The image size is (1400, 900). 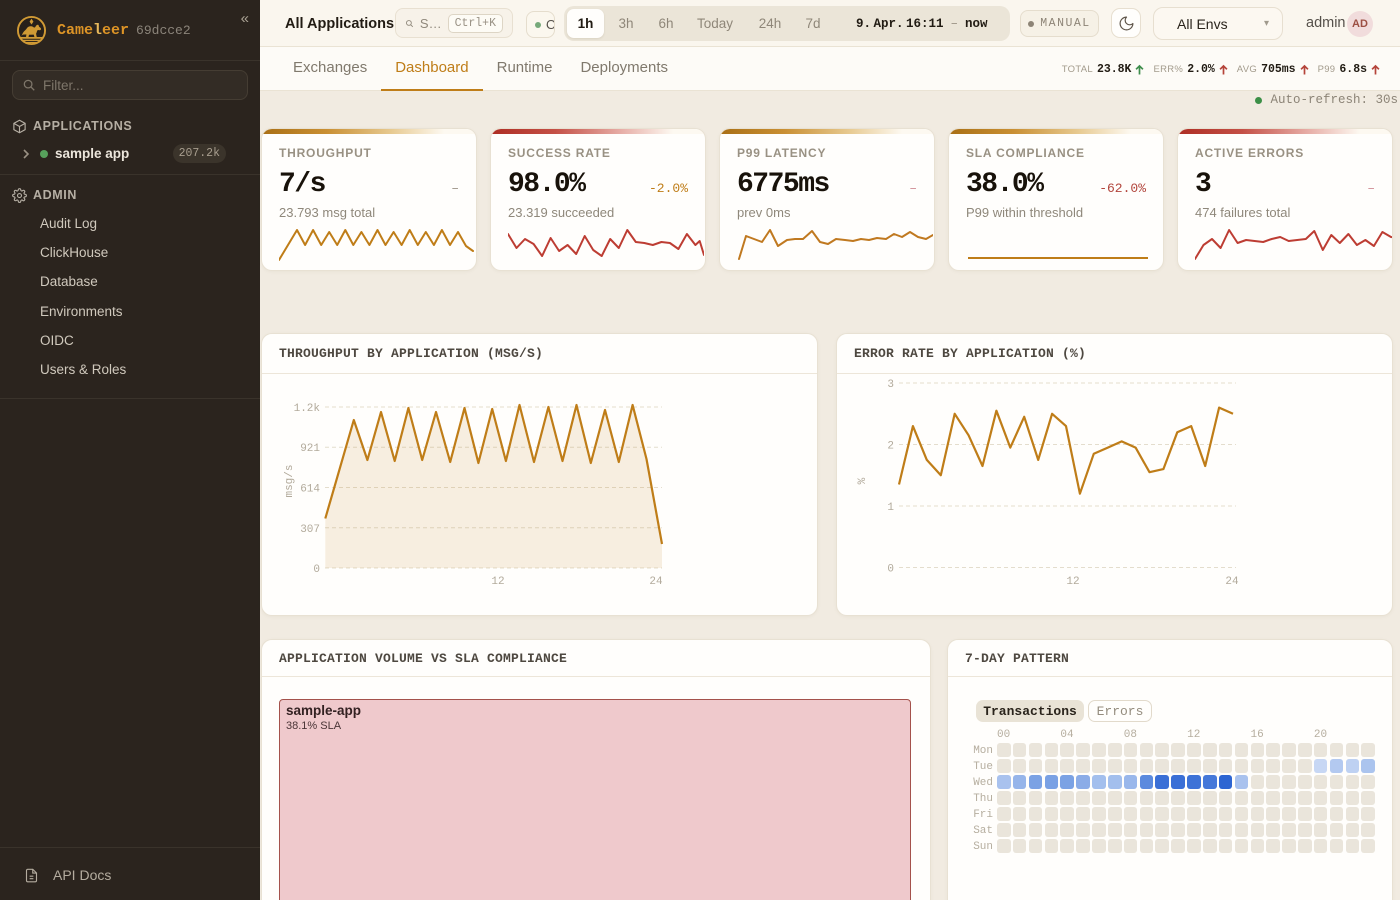 I want to click on svg-text: 1, so click(x=890, y=508).